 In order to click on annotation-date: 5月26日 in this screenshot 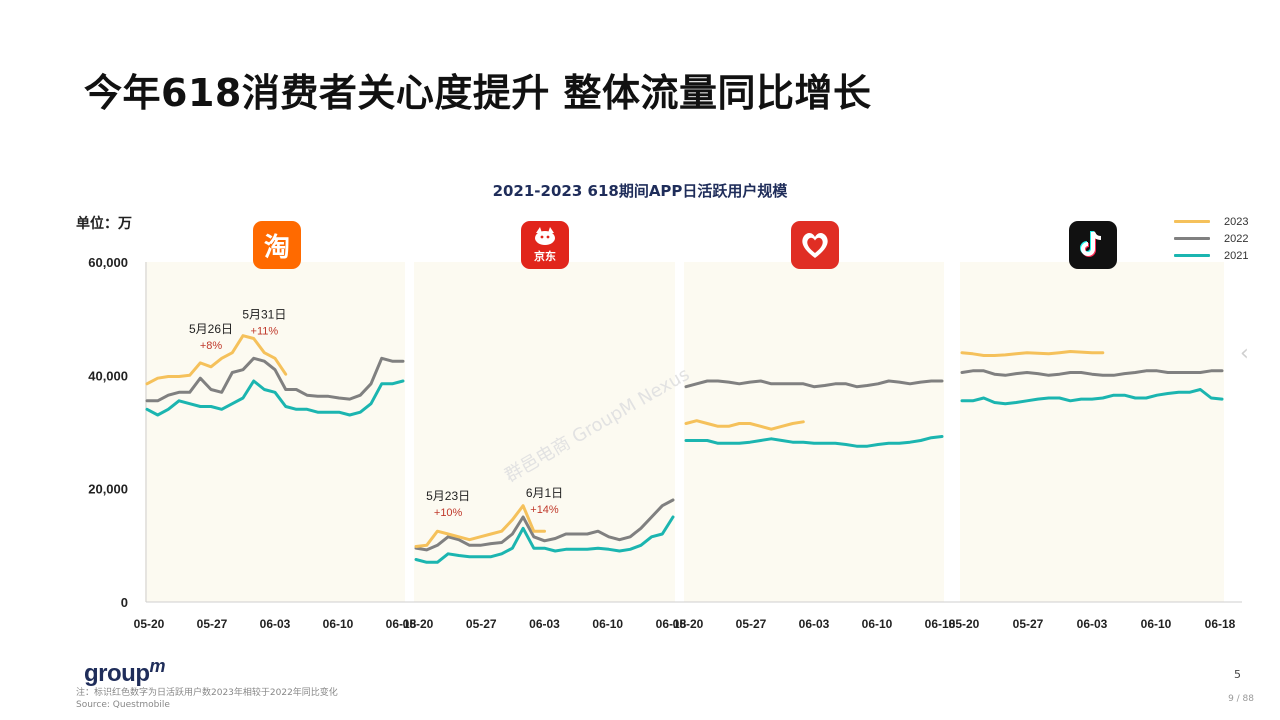, I will do `click(211, 329)`.